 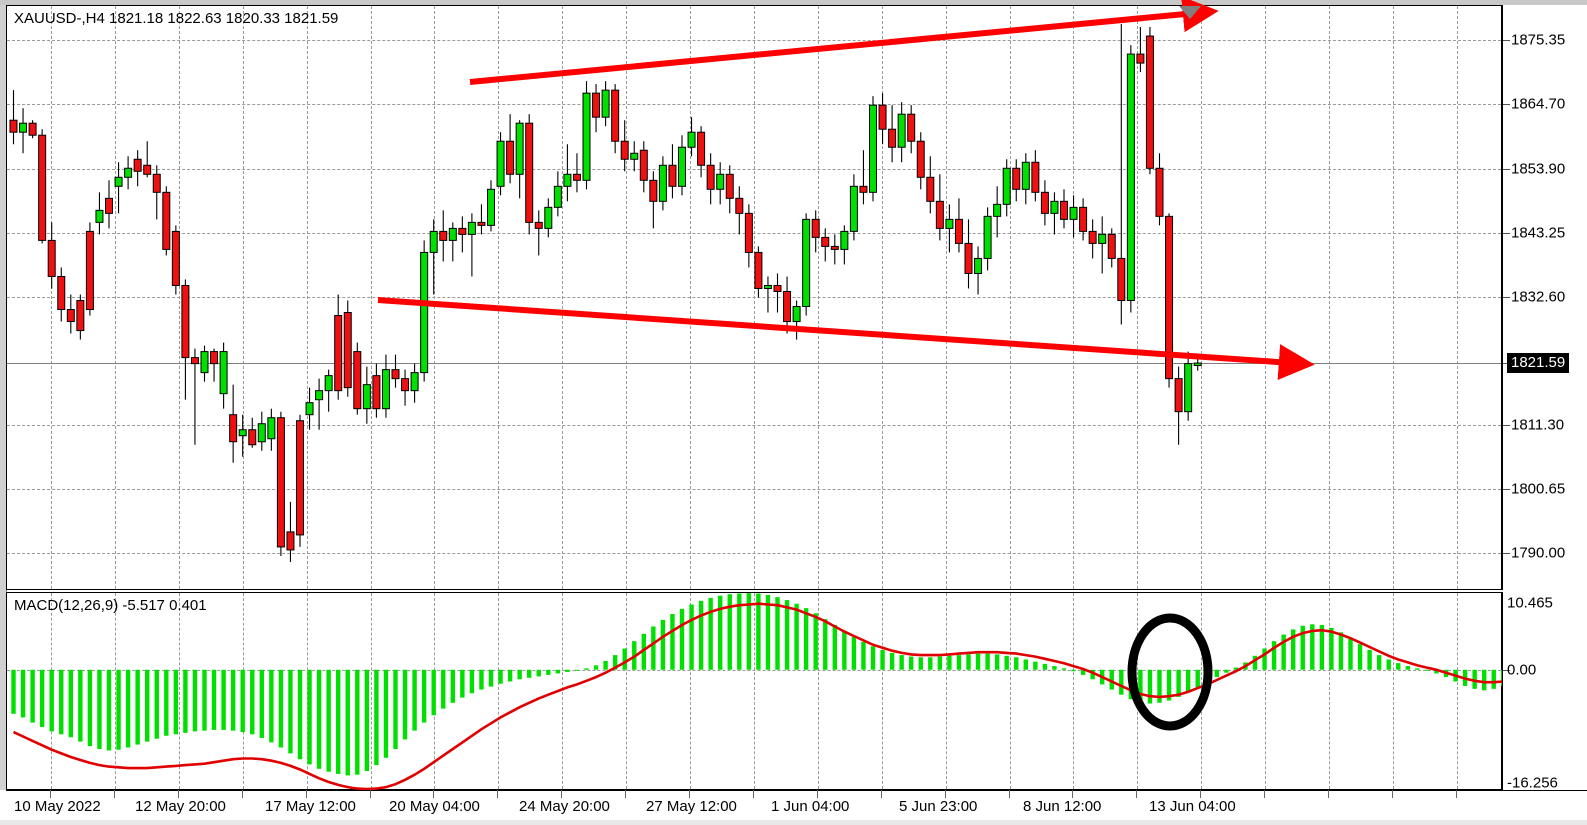 What do you see at coordinates (844, 42) in the screenshot?
I see `upper-trend-arrow` at bounding box center [844, 42].